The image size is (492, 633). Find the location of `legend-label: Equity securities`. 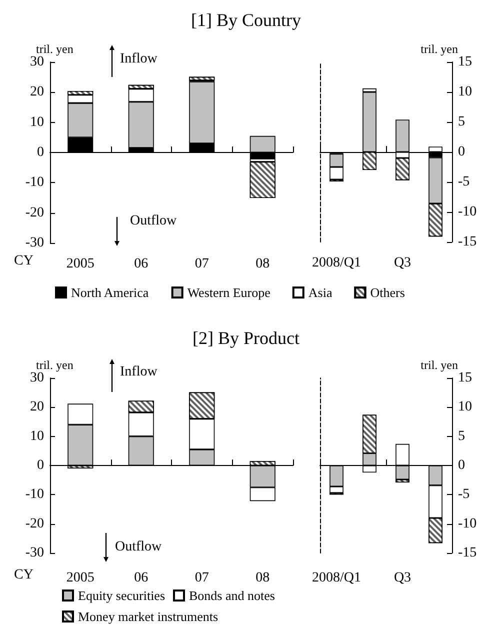

legend-label: Equity securities is located at coordinates (122, 595).